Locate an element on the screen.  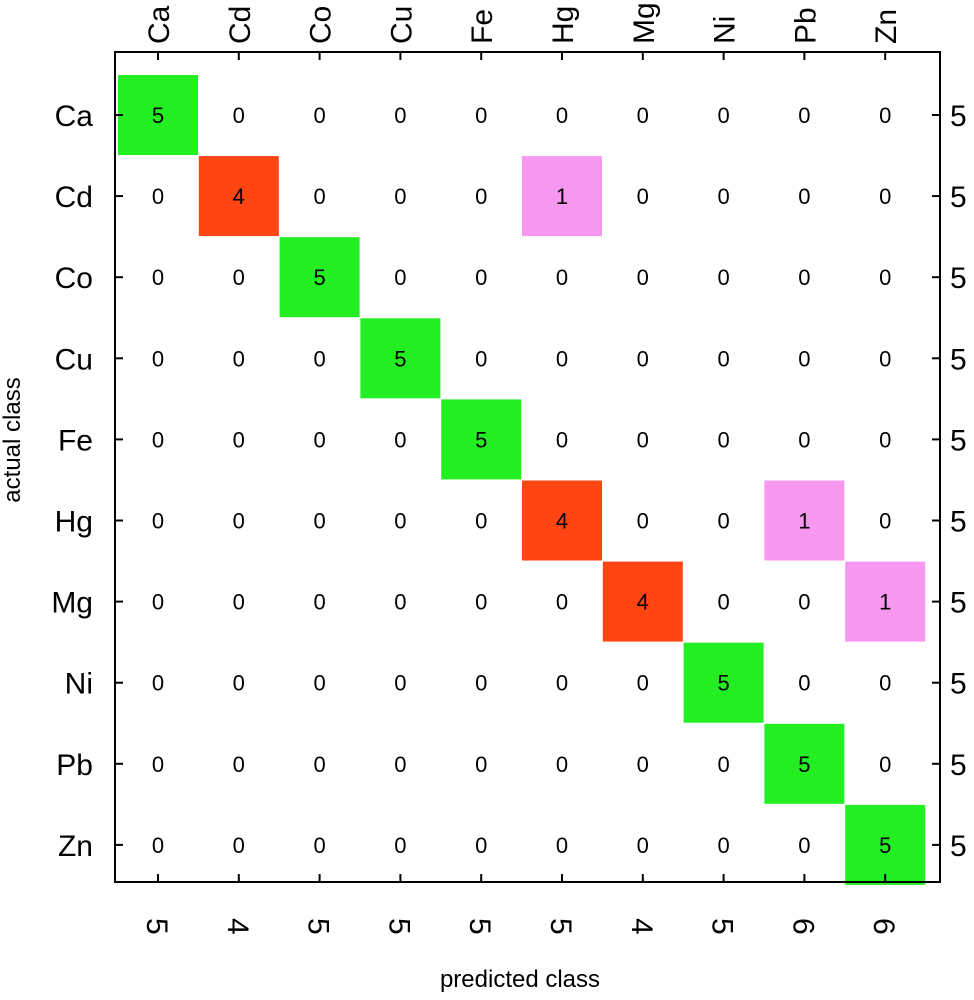
x-tick-label: Mg is located at coordinates (644, 23).